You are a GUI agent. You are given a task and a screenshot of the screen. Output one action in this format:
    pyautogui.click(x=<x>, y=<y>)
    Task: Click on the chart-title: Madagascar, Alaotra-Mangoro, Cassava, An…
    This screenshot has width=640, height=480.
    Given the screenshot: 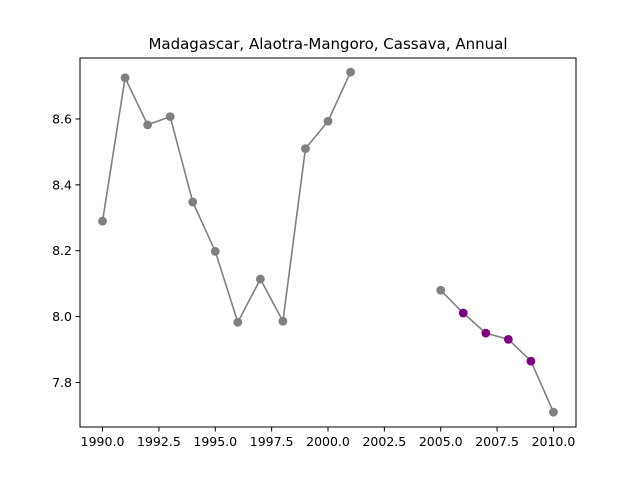 What is the action you would take?
    pyautogui.click(x=327, y=44)
    